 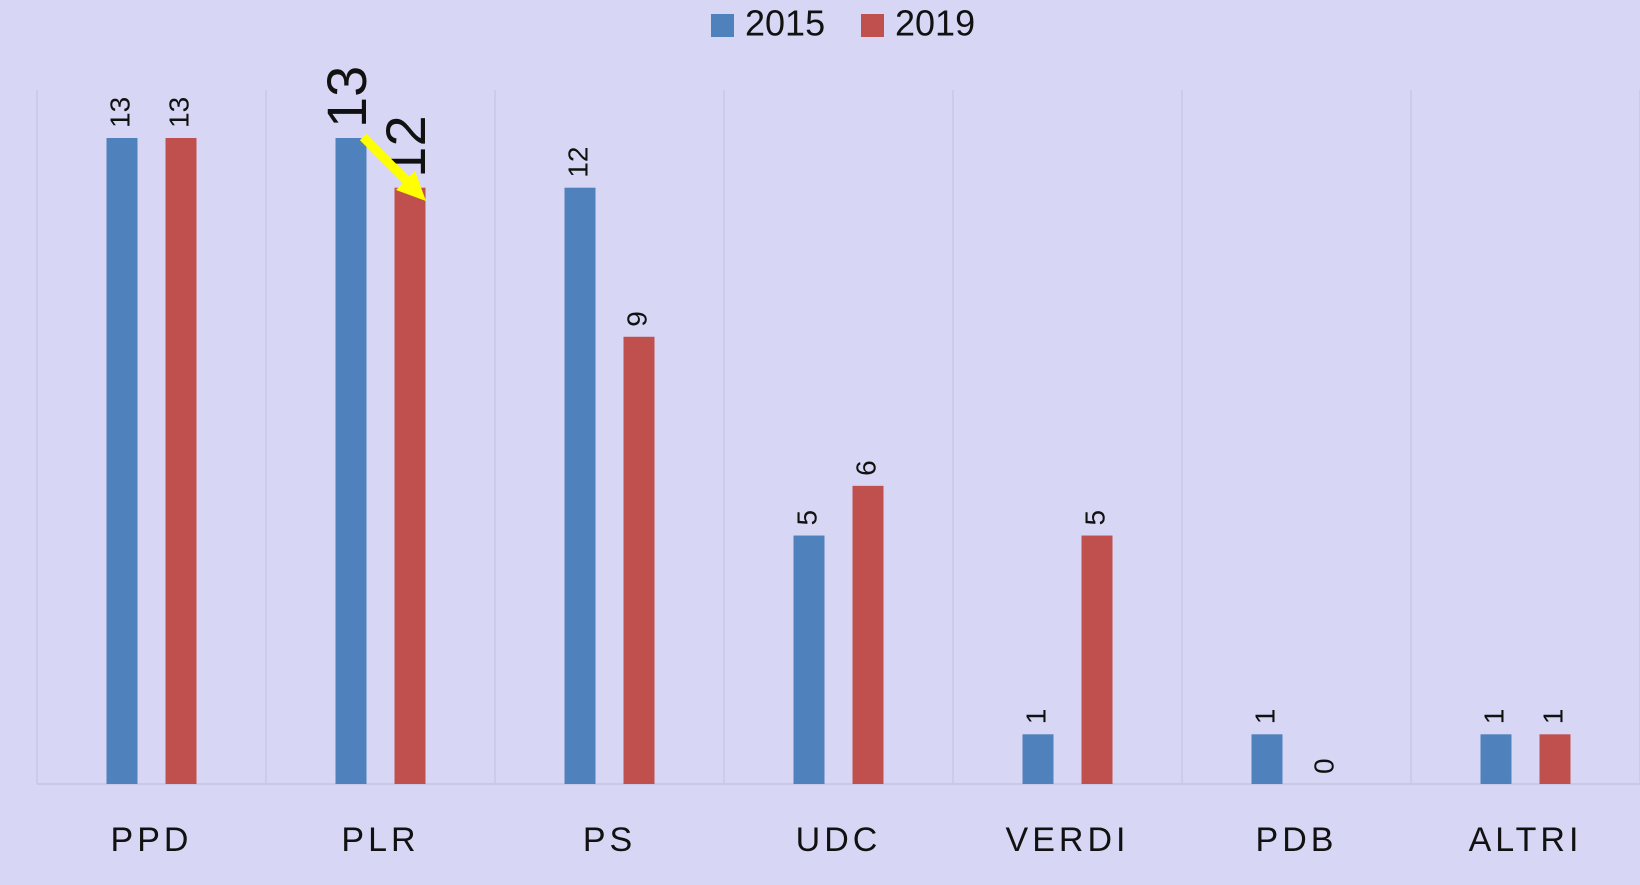 What do you see at coordinates (1526, 840) in the screenshot?
I see `x-tick-label: ALTRI` at bounding box center [1526, 840].